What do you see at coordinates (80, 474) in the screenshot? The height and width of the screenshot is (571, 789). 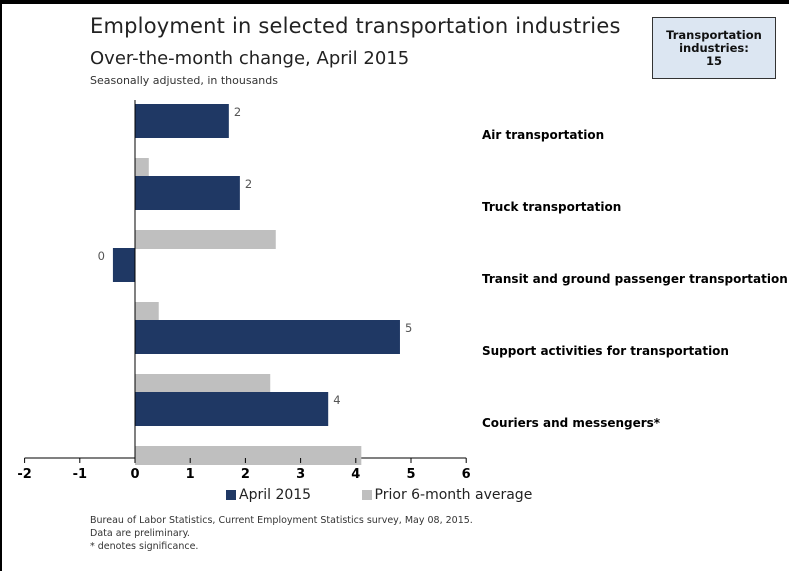 I see `x-tick-label-1: -1` at bounding box center [80, 474].